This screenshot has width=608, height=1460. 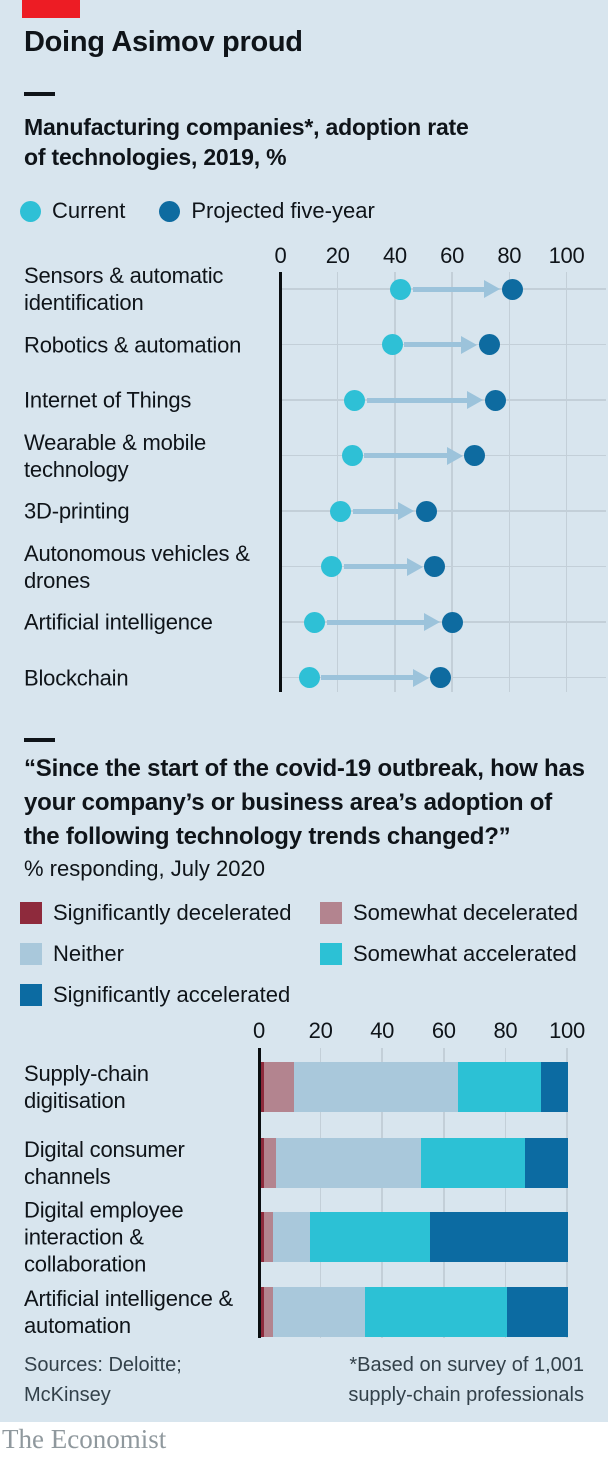 What do you see at coordinates (466, 912) in the screenshot?
I see `legend-label: Somewhat decelerated` at bounding box center [466, 912].